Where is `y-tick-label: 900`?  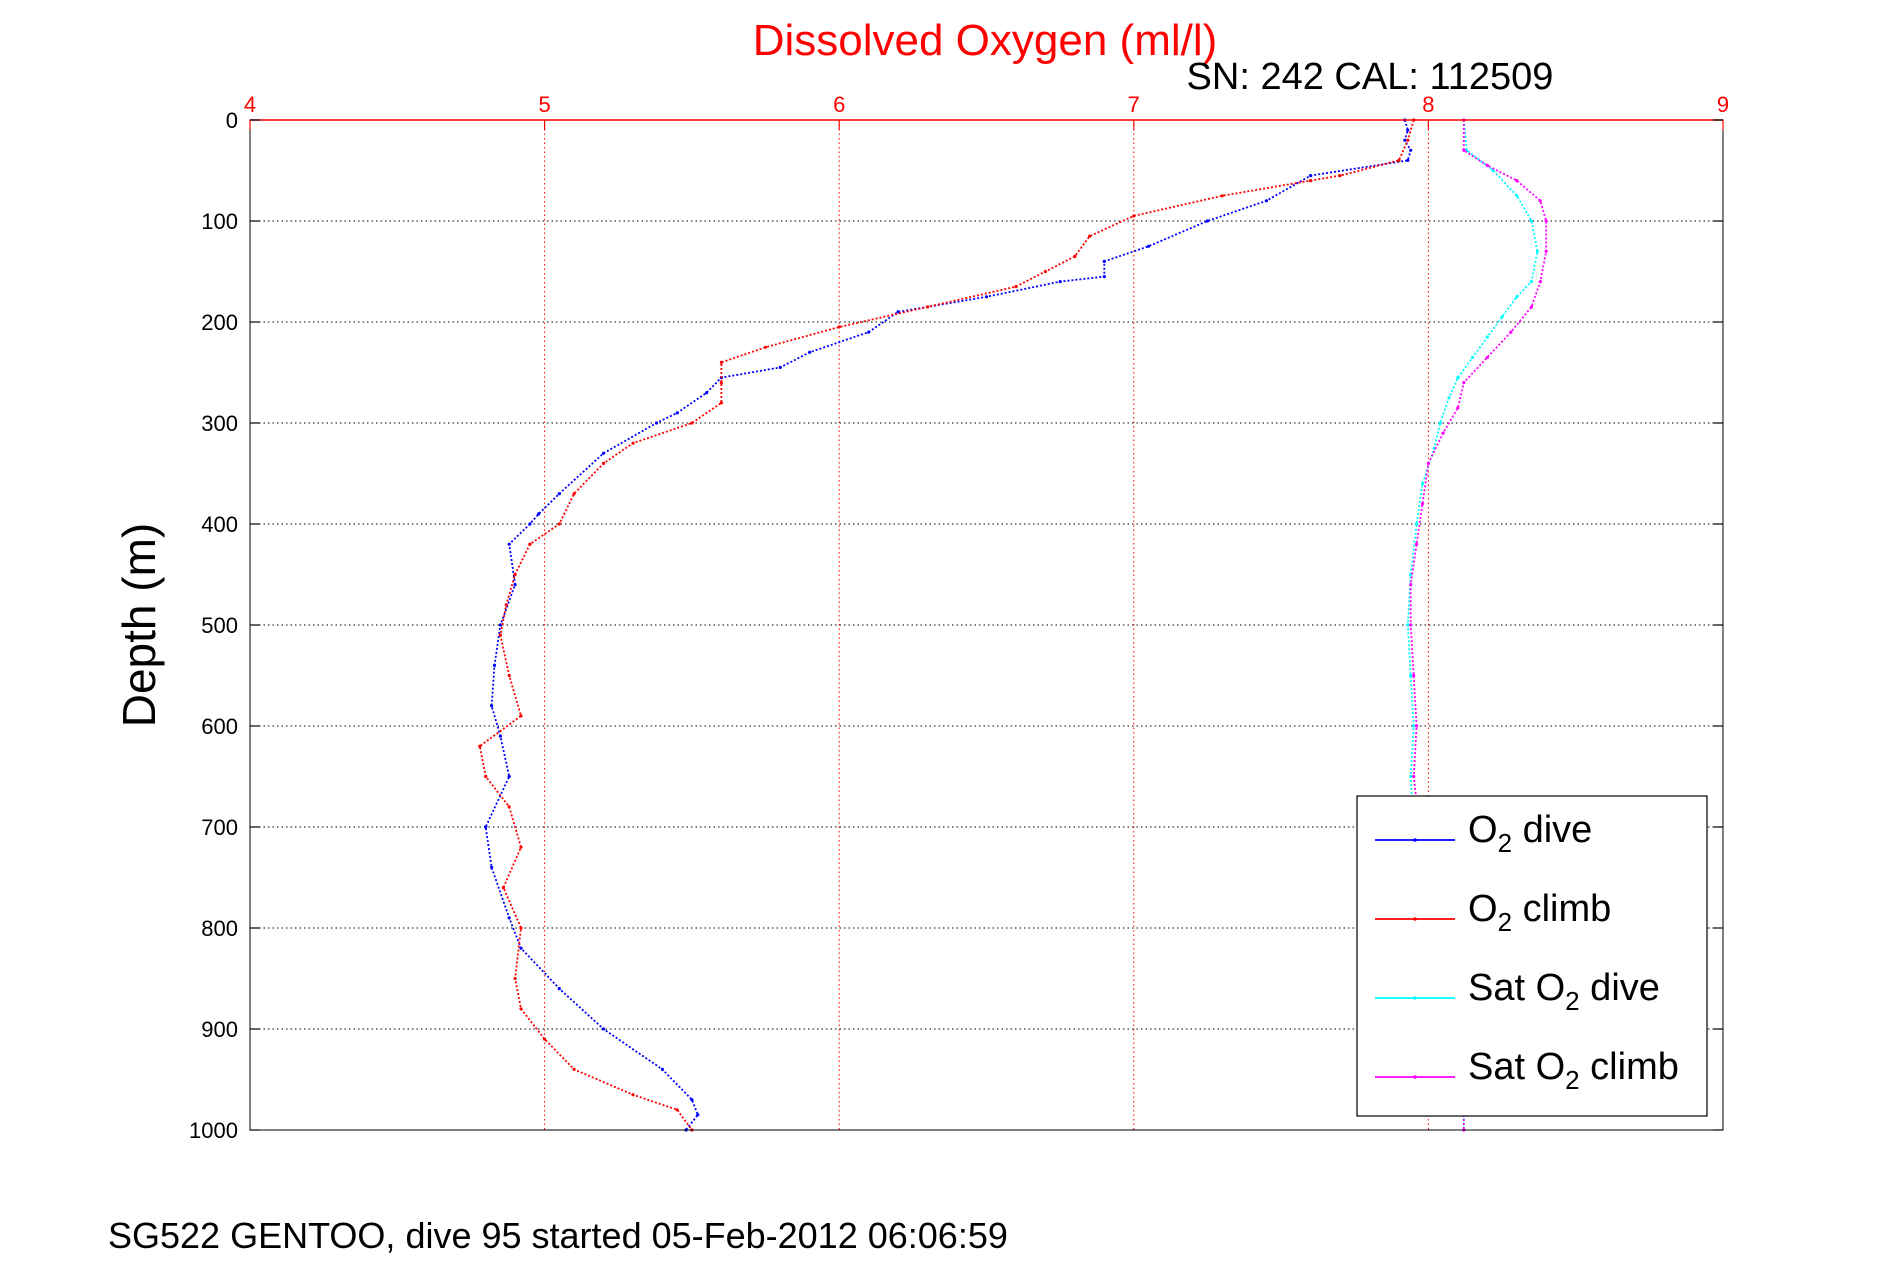 y-tick-label: 900 is located at coordinates (219, 1029).